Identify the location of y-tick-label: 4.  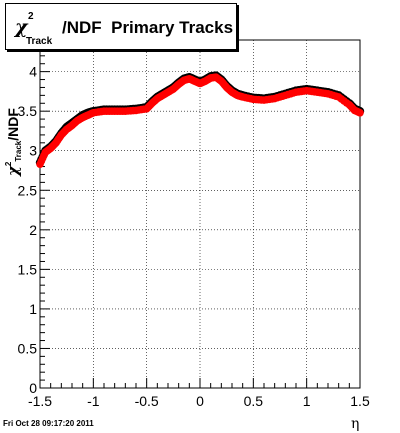
(33, 72).